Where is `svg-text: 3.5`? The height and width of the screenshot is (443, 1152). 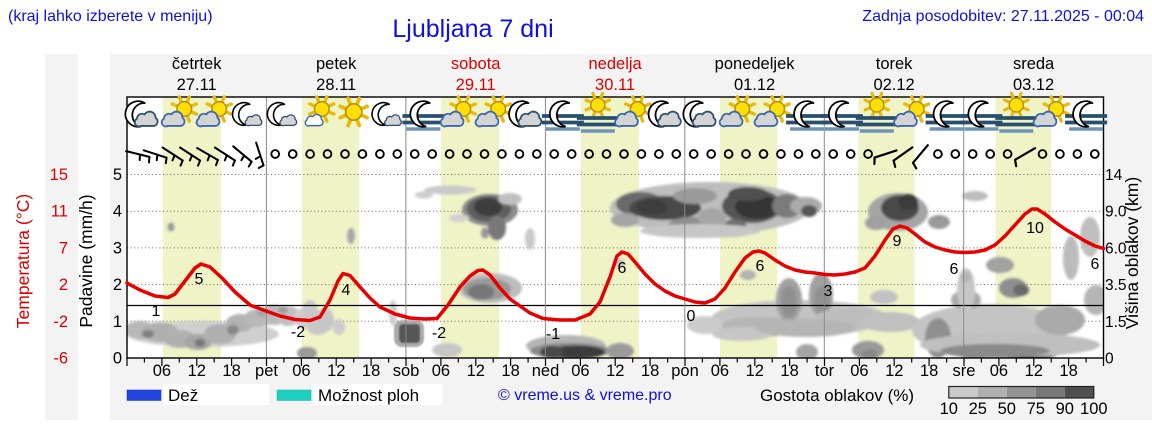 svg-text: 3.5 is located at coordinates (1116, 285).